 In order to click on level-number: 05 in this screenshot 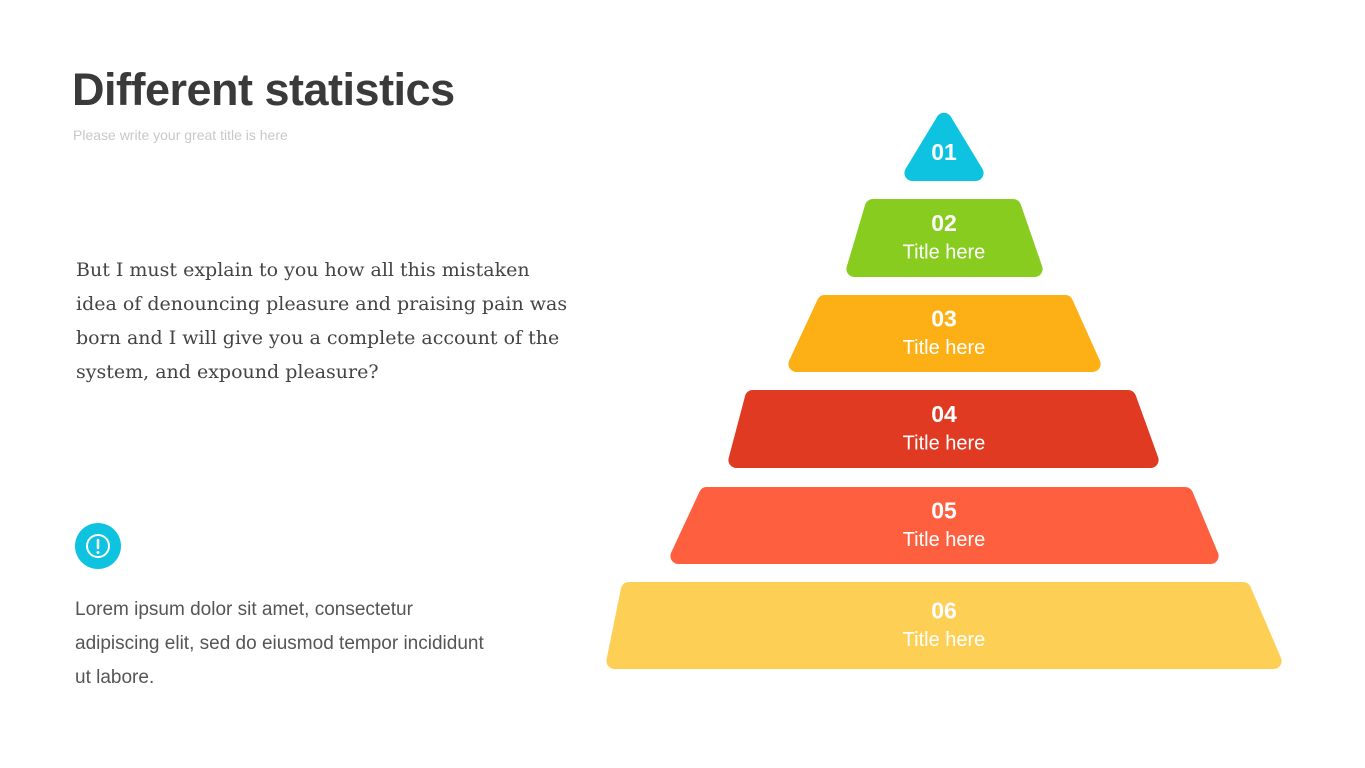, I will do `click(944, 511)`.